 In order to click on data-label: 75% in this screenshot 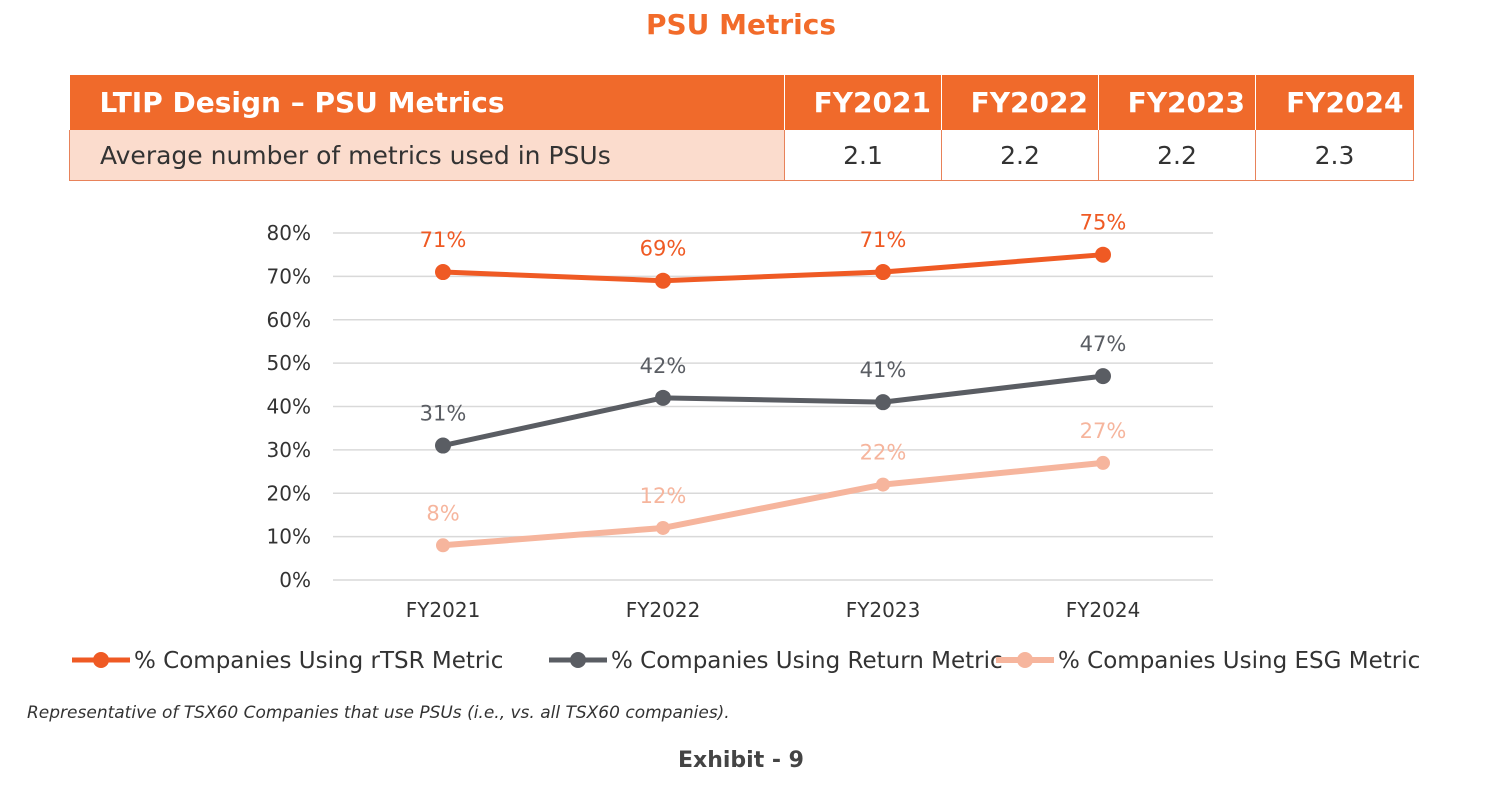, I will do `click(1103, 223)`.